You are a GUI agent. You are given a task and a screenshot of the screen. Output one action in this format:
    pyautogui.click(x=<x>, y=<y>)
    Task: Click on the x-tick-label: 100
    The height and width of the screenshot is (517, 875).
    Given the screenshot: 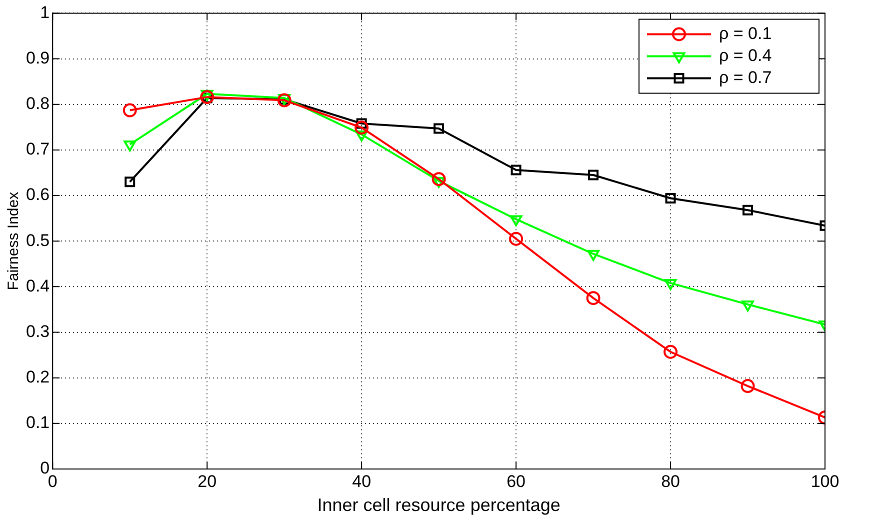 What is the action you would take?
    pyautogui.click(x=825, y=481)
    